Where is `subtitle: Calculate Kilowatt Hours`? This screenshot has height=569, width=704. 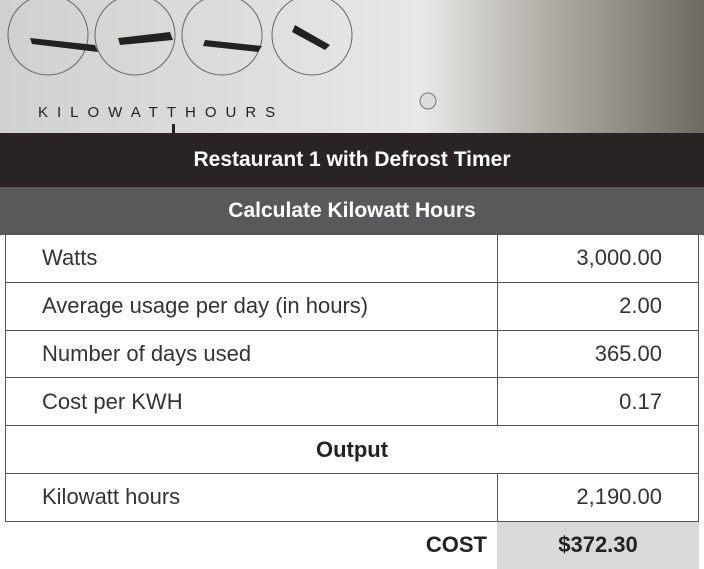
subtitle: Calculate Kilowatt Hours is located at coordinates (352, 210).